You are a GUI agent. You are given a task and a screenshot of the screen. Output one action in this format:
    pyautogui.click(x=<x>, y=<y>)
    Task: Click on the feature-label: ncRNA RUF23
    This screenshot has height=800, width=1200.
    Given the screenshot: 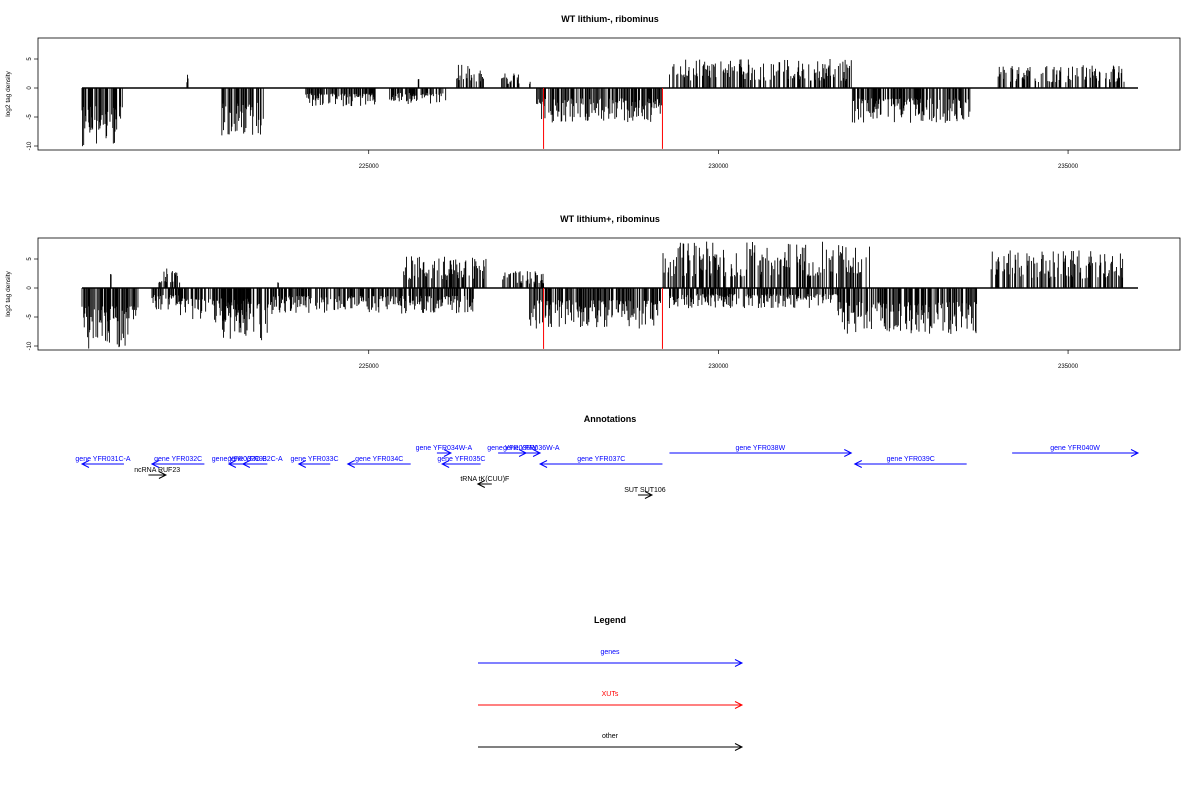 What is the action you would take?
    pyautogui.click(x=157, y=470)
    